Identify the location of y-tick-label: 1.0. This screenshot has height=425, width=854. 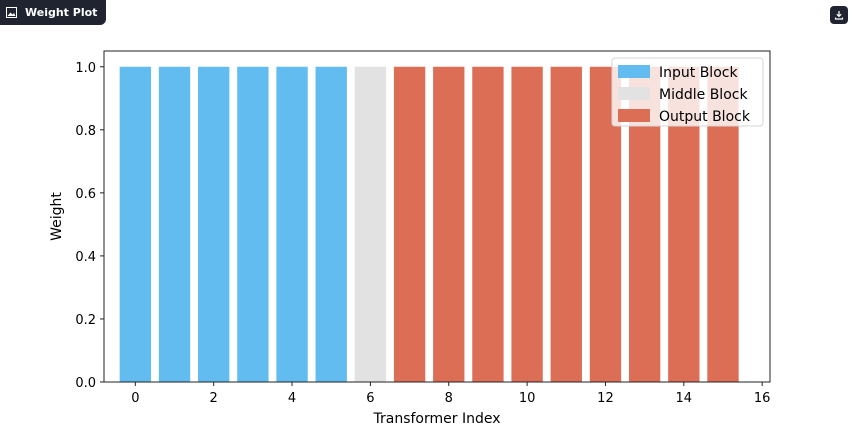
(85, 68).